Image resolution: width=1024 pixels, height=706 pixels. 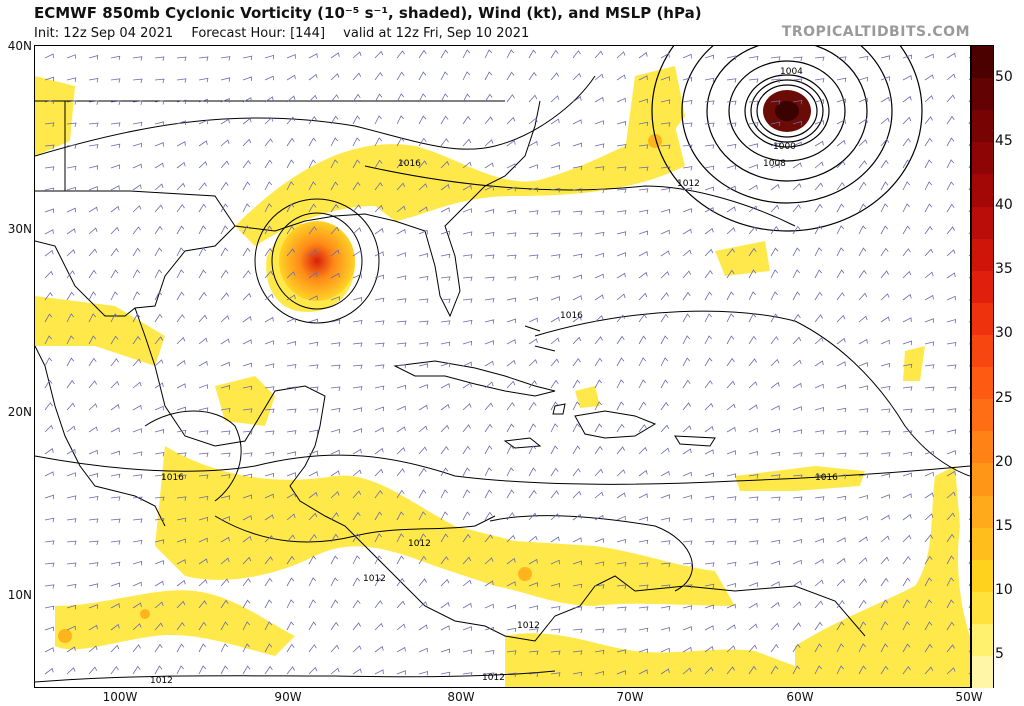 I want to click on isobar-label: 1016, so click(x=172, y=478).